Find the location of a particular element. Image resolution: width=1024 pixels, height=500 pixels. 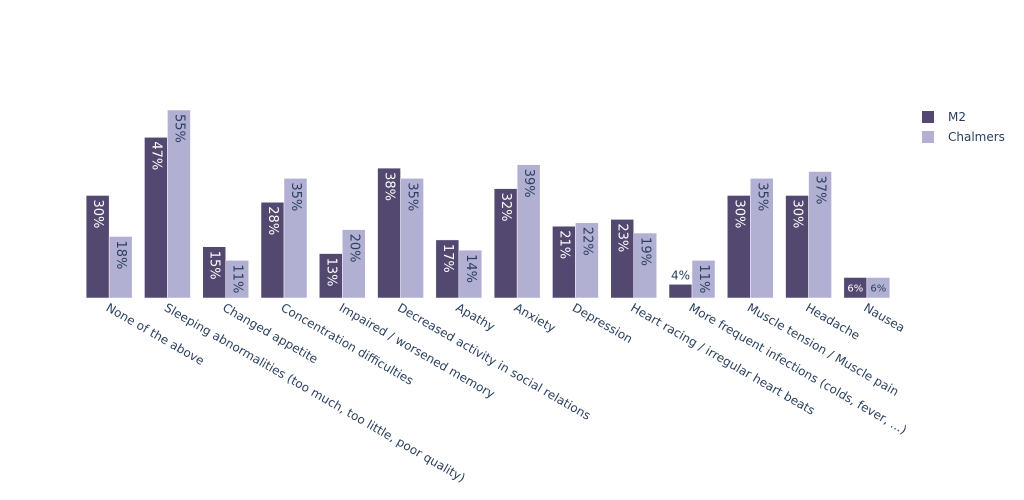

x-tick-label-none-of-the-above: None of the above is located at coordinates (155, 334).